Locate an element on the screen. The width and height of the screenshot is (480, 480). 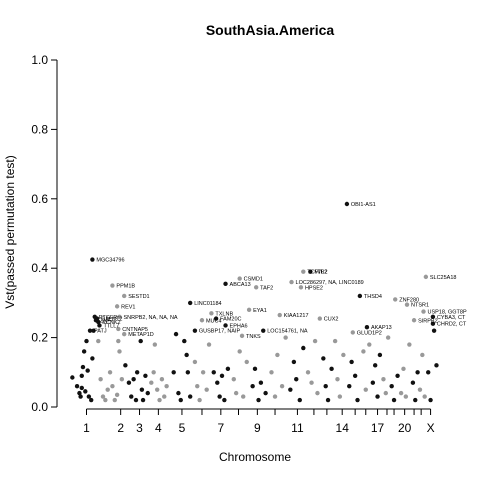
gene-label: ZNF280 is located at coordinates (409, 300).